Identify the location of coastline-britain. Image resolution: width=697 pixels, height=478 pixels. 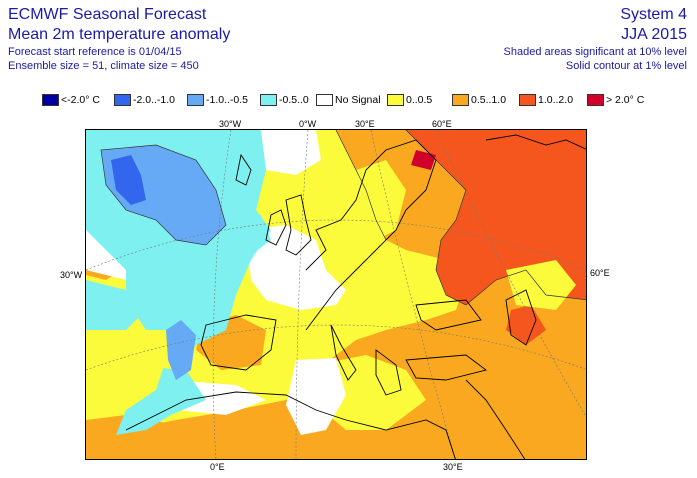
(298, 225).